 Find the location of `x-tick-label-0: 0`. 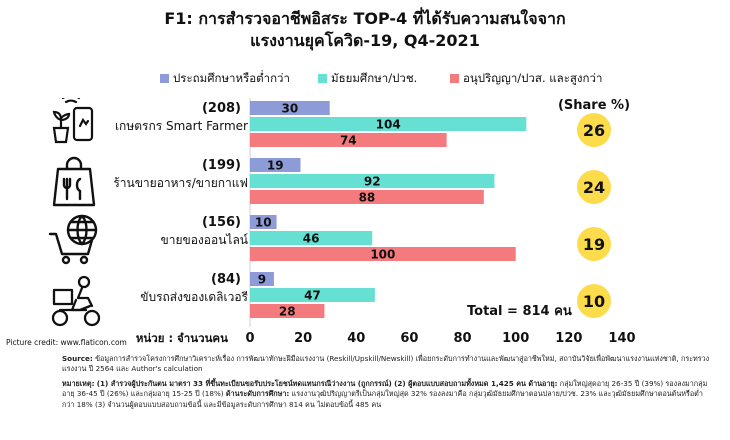

x-tick-label-0: 0 is located at coordinates (249, 338).